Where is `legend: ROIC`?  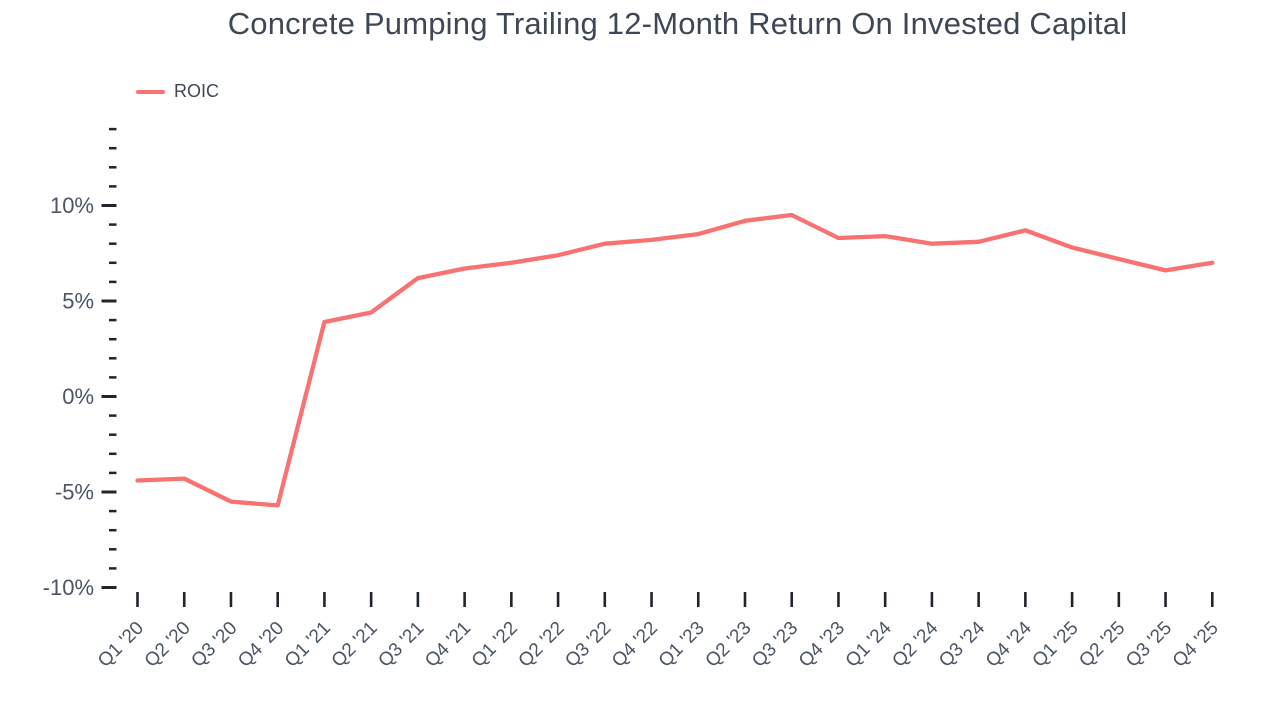
legend: ROIC is located at coordinates (177, 91).